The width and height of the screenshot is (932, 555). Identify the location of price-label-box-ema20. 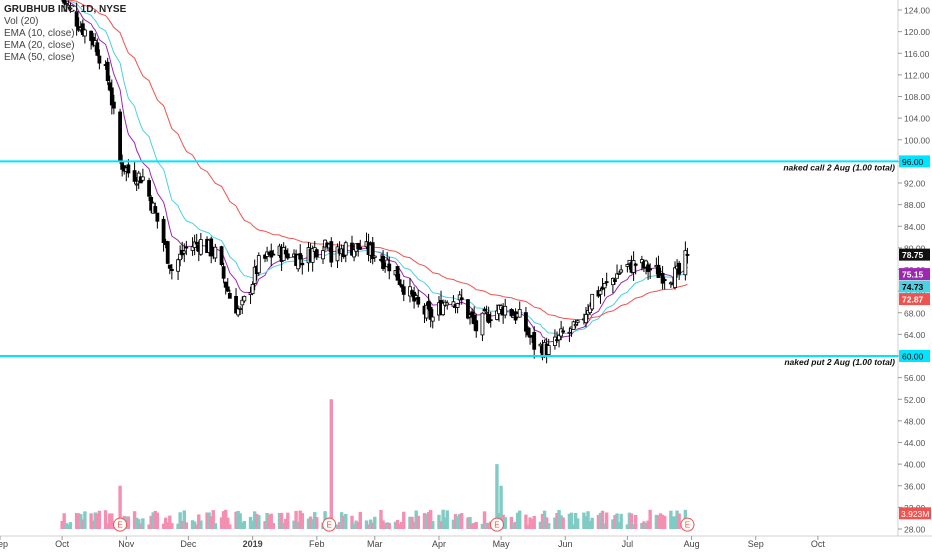
(914, 286).